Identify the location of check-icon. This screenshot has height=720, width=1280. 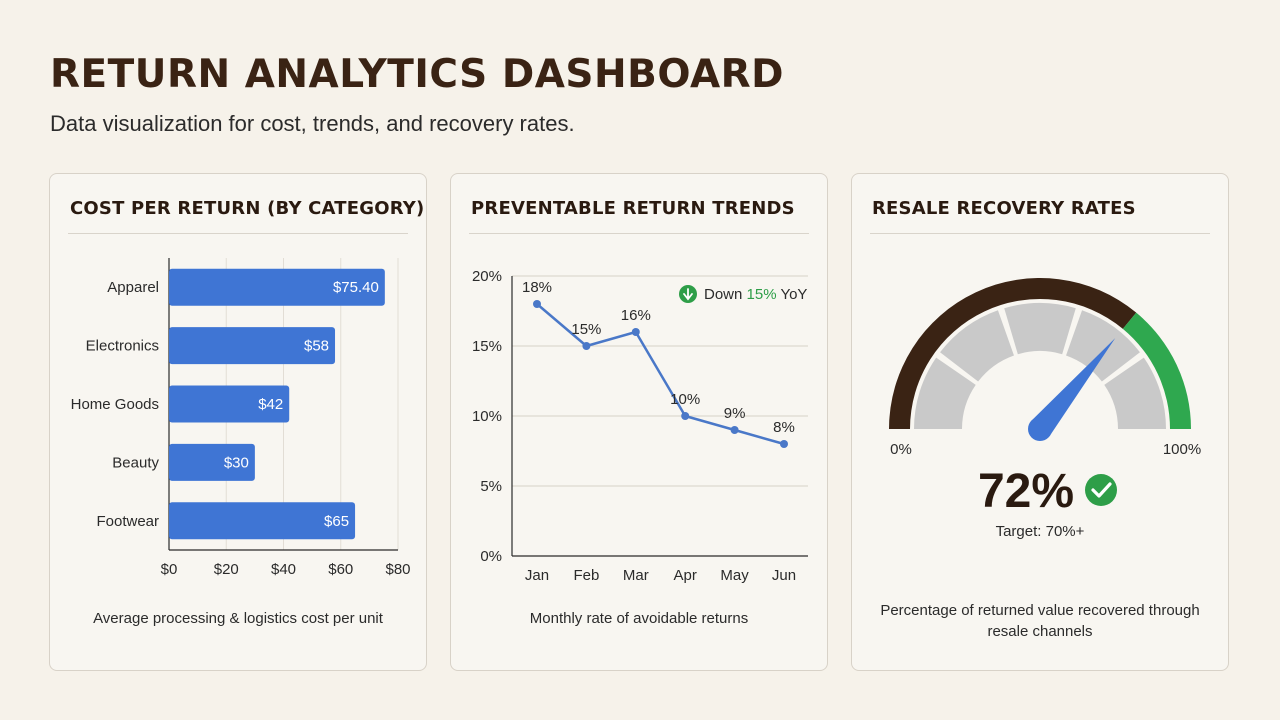
(1101, 490).